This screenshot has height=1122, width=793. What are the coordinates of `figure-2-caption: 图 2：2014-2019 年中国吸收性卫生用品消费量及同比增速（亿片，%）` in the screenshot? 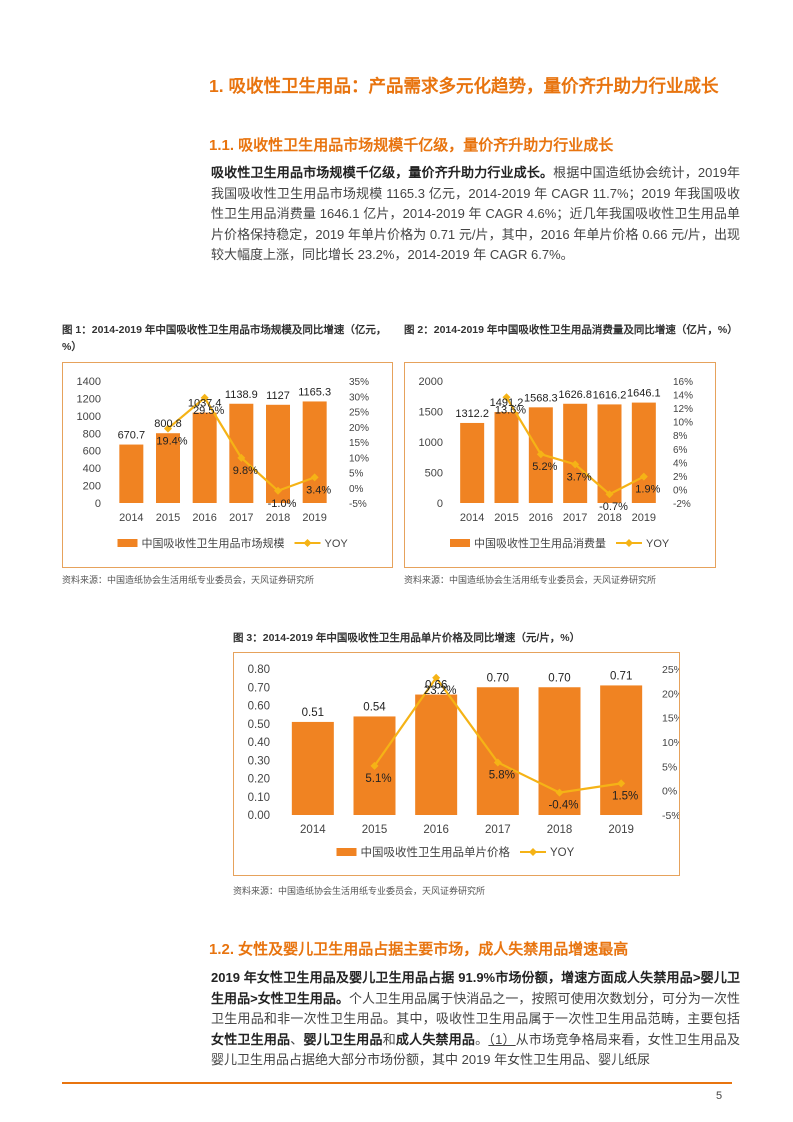 It's located at (571, 330).